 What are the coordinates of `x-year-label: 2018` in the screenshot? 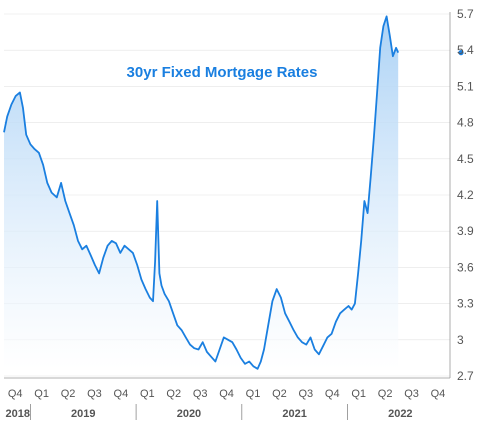 It's located at (17, 414).